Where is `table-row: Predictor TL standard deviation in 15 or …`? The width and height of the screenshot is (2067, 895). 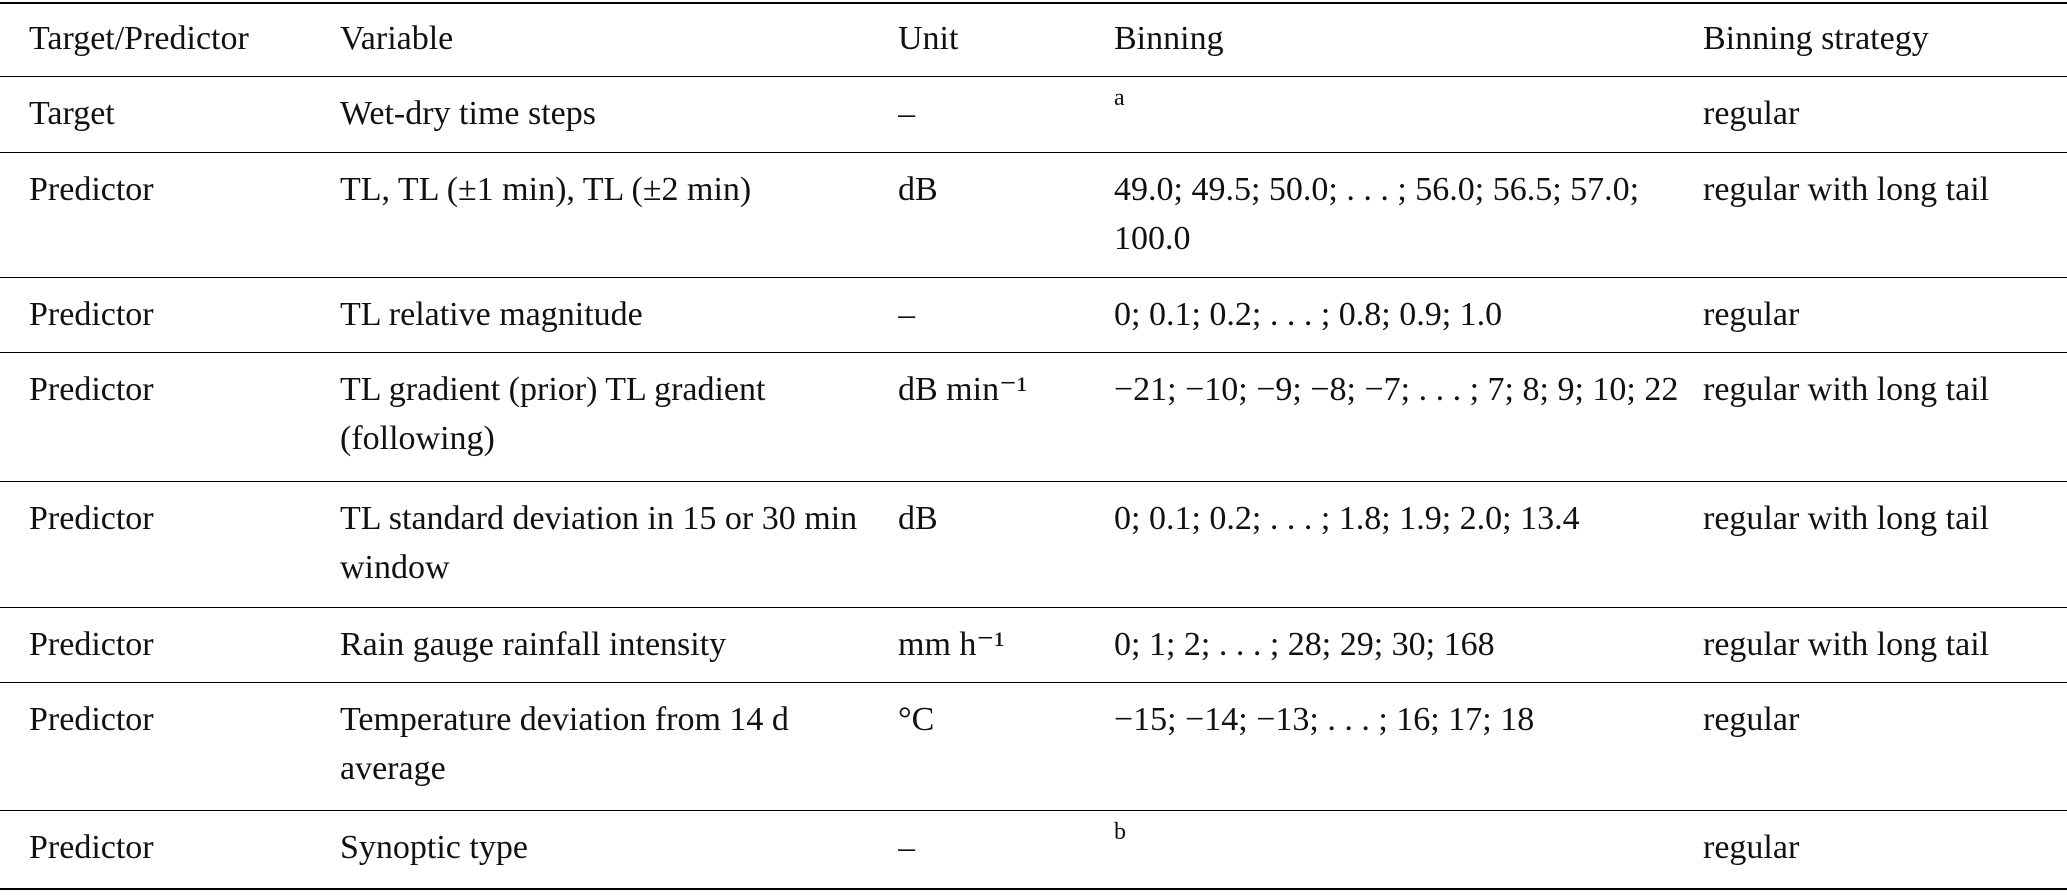
table-row: Predictor TL standard deviation in 15 or … is located at coordinates (1033, 544).